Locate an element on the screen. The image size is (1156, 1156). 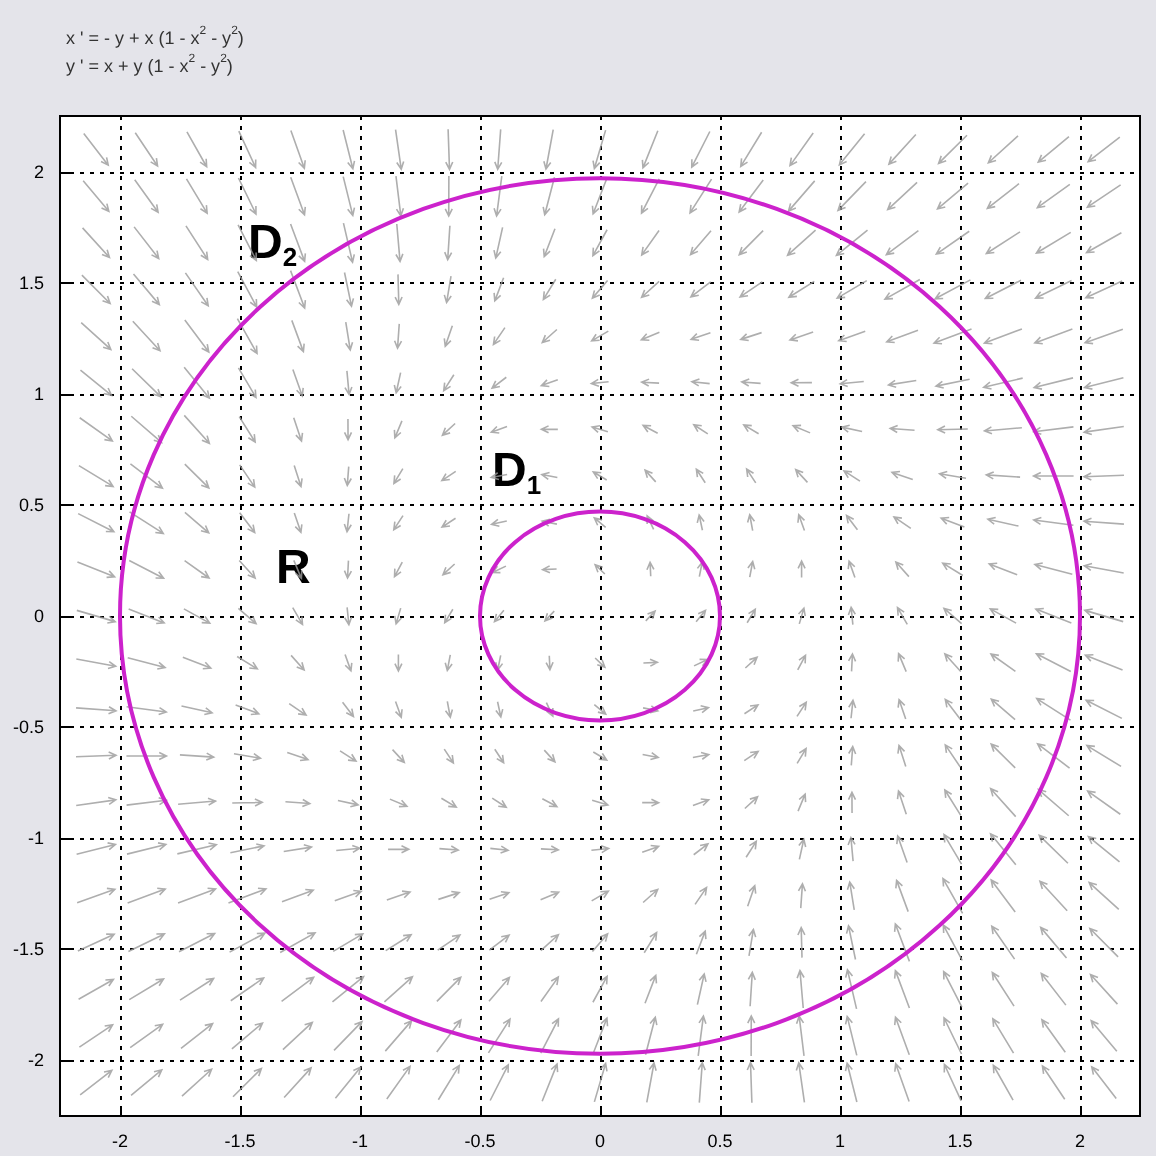
x-tick-label: 2 is located at coordinates (1080, 1141).